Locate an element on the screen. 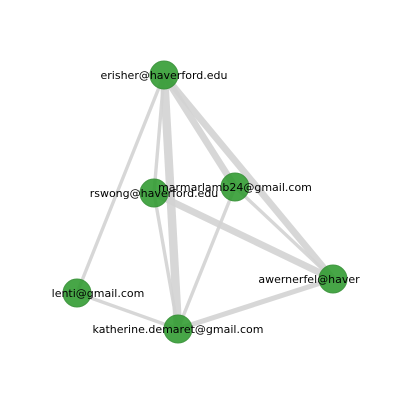 Image resolution: width=400 pixels, height=400 pixels. node-label-erisher: erisher@haverford.edu is located at coordinates (164, 75).